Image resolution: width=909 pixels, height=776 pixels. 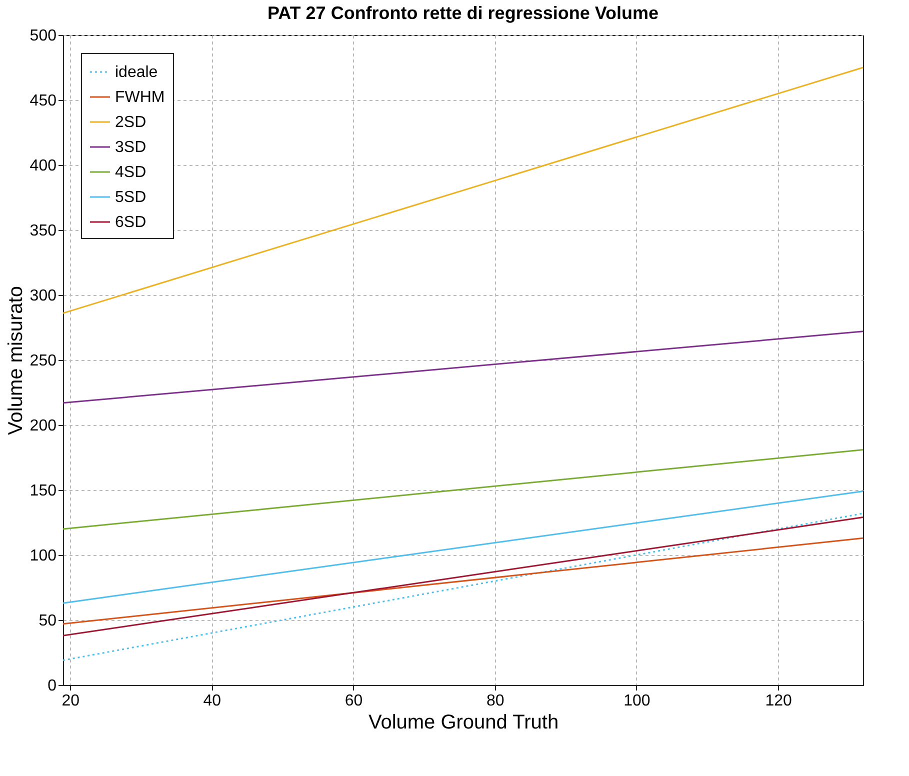 I want to click on y-tick-label: 500, so click(x=43, y=36).